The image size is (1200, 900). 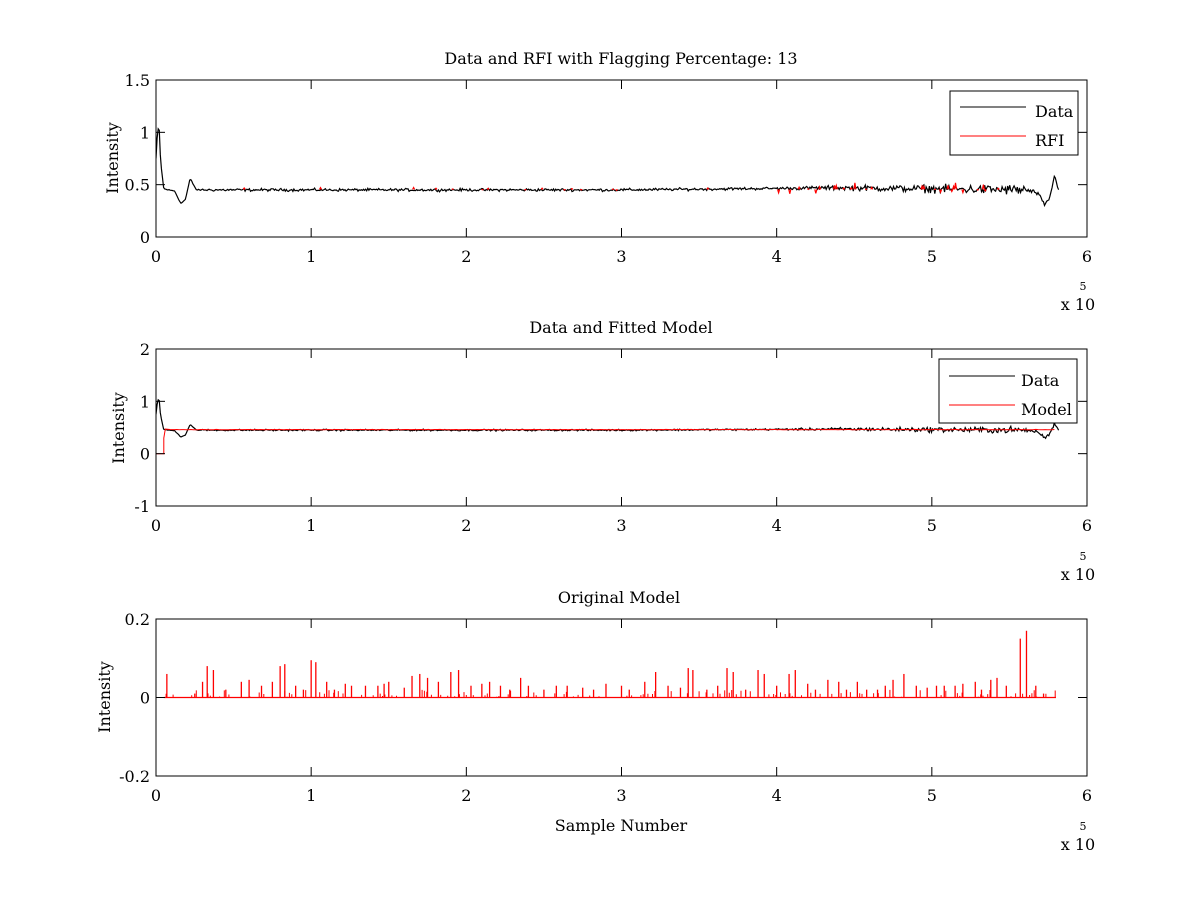 I want to click on series-model, so click(x=605, y=441).